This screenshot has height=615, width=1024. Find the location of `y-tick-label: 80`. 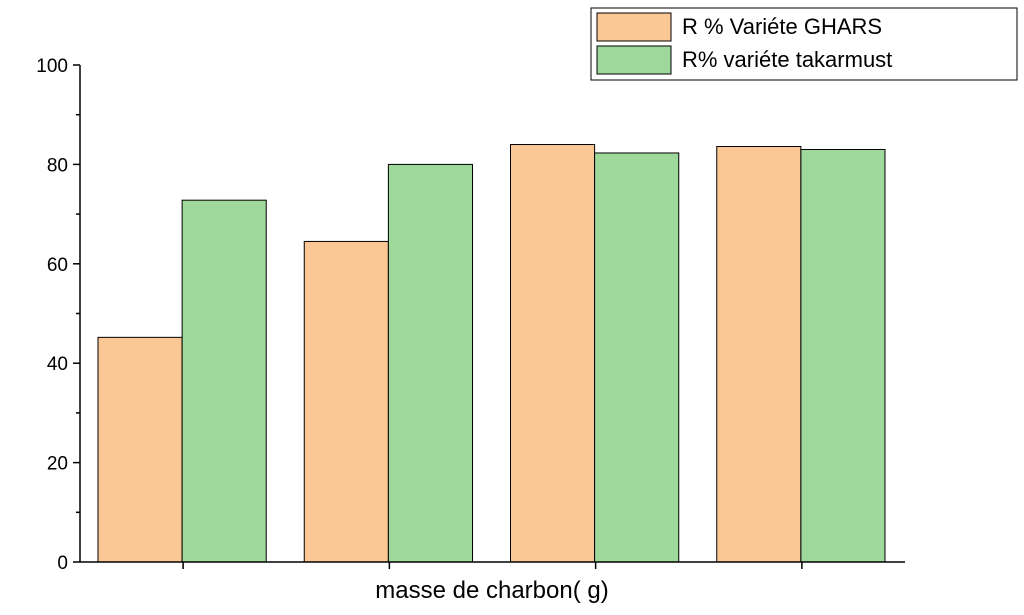

y-tick-label: 80 is located at coordinates (57, 165).